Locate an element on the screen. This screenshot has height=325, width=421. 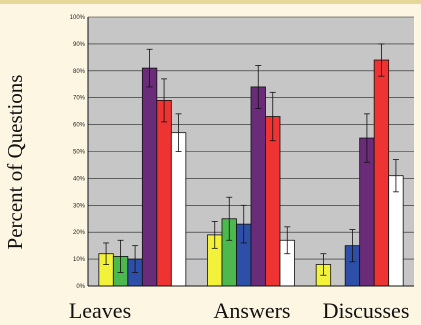
x-category-label: Discusses is located at coordinates (366, 310).